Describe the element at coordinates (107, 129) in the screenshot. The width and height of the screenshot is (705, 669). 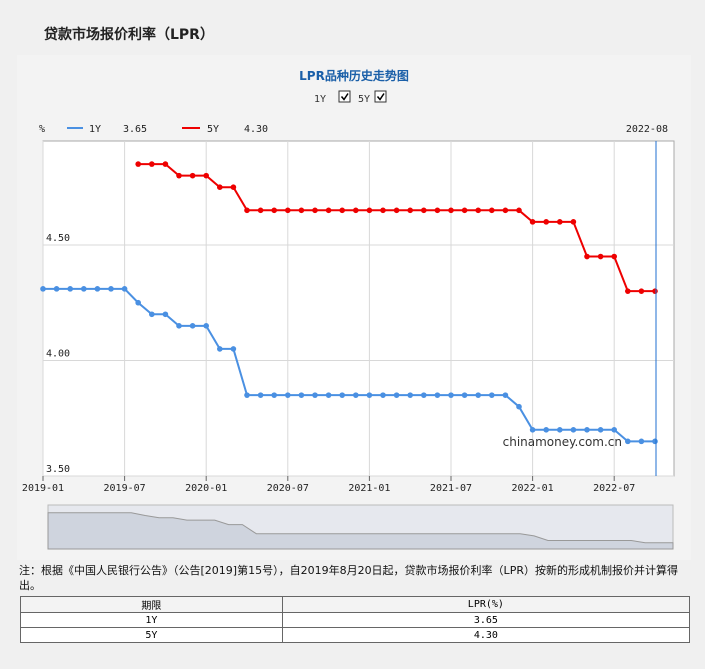
I see `legend-1y: 1Y 3.65` at that location.